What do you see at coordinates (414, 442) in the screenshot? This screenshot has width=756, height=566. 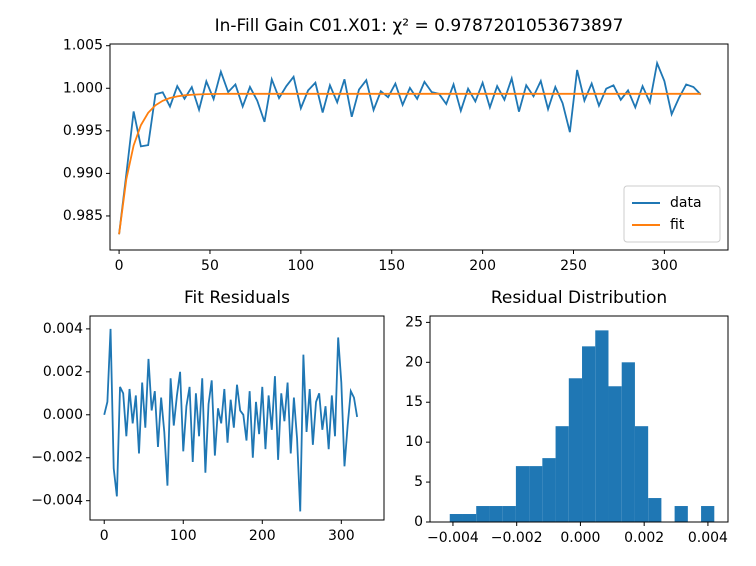 I see `y-tick-label: 10` at bounding box center [414, 442].